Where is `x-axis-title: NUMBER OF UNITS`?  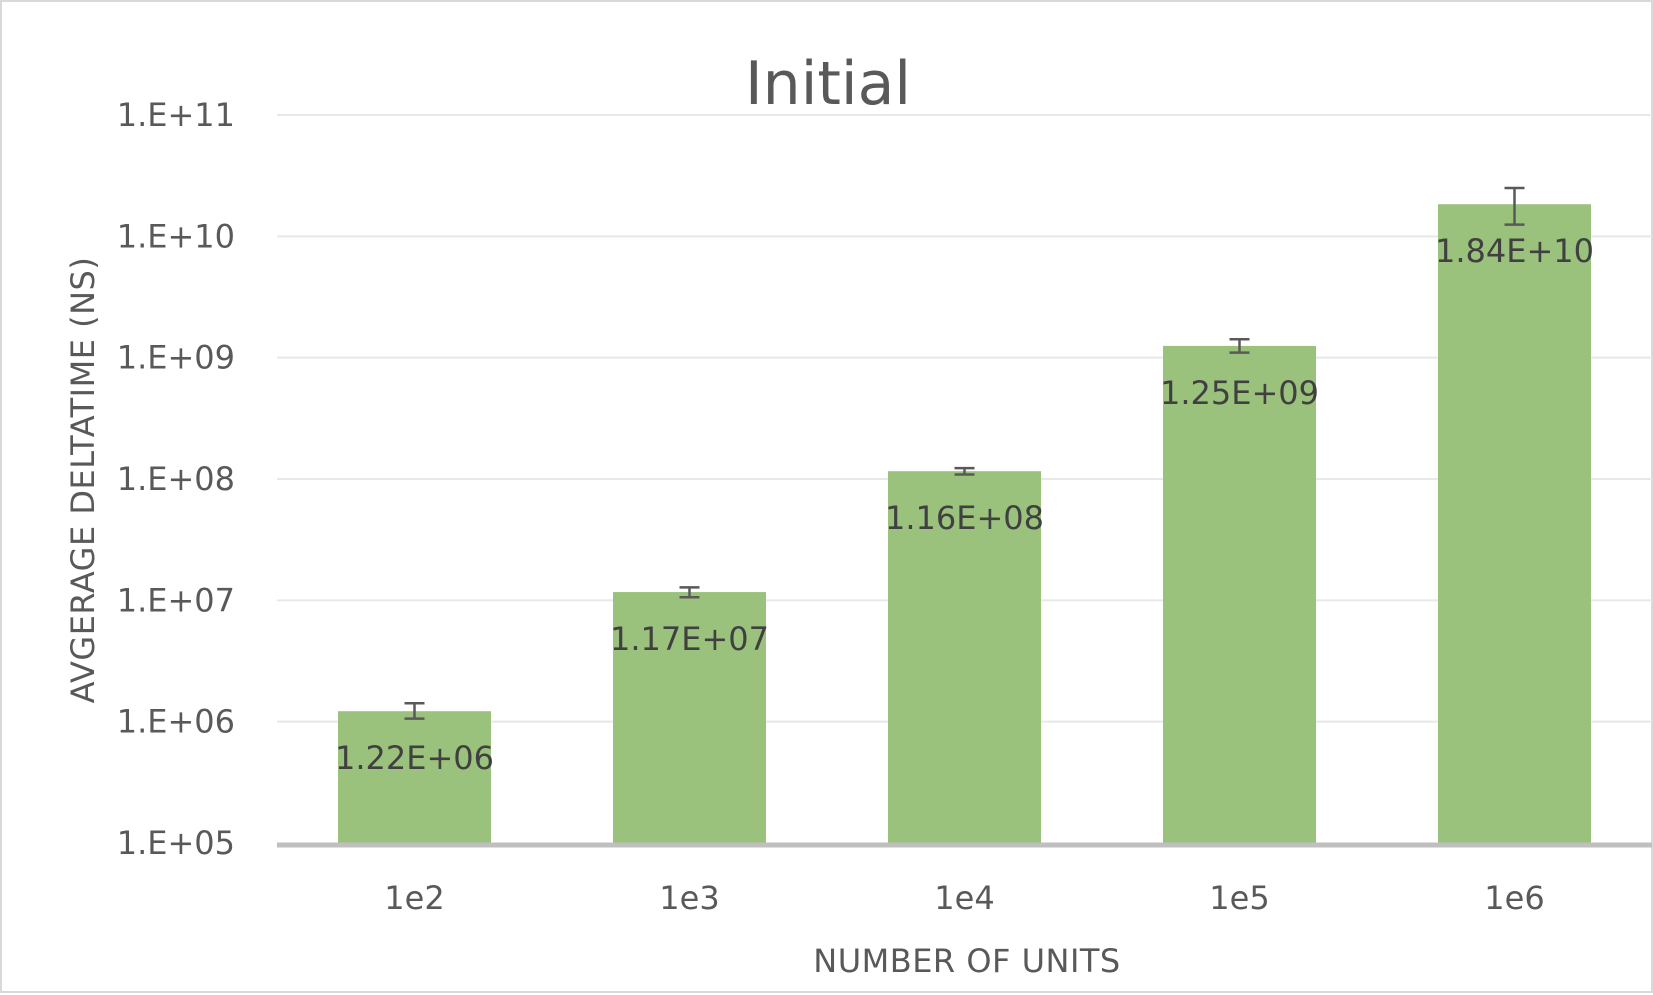 x-axis-title: NUMBER OF UNITS is located at coordinates (966, 961).